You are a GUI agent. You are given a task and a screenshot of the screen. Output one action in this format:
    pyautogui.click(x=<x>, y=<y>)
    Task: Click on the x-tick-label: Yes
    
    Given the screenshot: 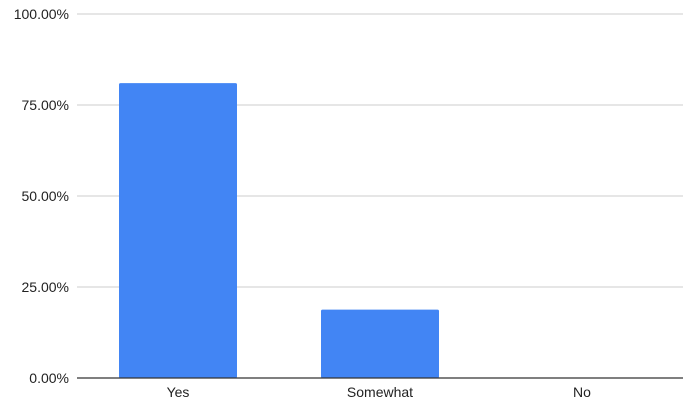 What is the action you would take?
    pyautogui.click(x=178, y=392)
    